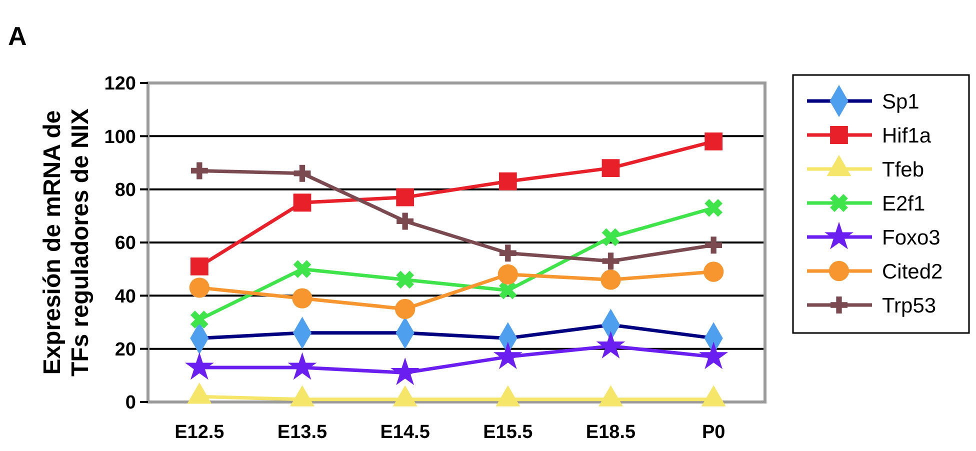  I want to click on y-axis-title: Expresión de mRNA de TFs reguladores de NIX, so click(66, 242).